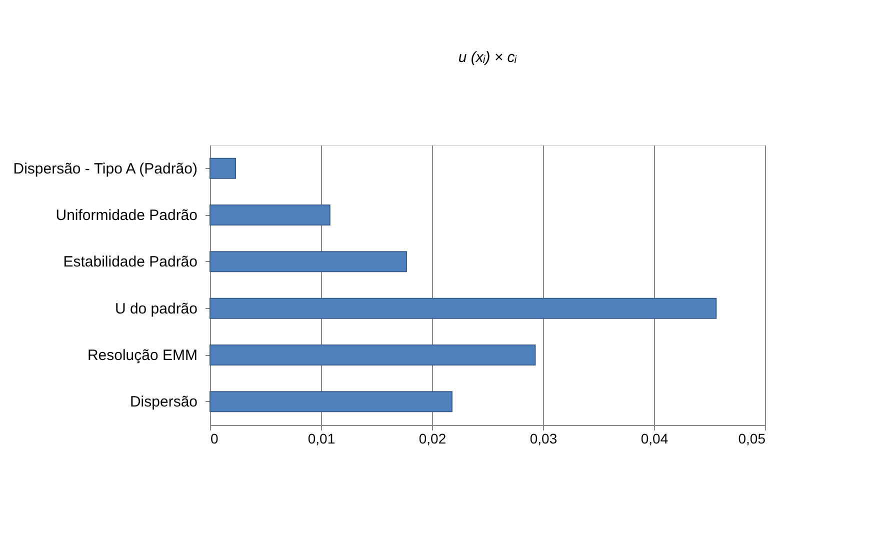  I want to click on x-tick-label: 0, so click(214, 438).